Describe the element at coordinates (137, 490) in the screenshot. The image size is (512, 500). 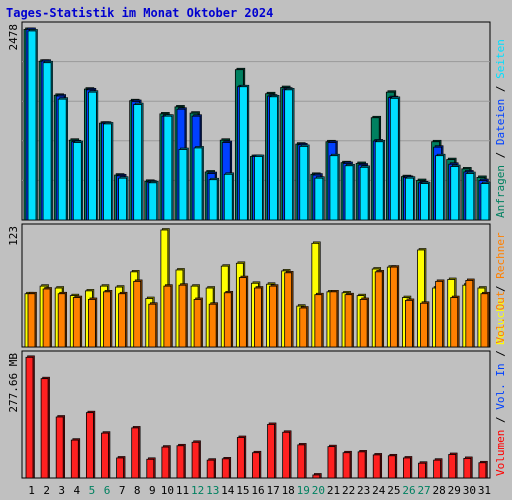
I see `x-tick-label: 8` at that location.